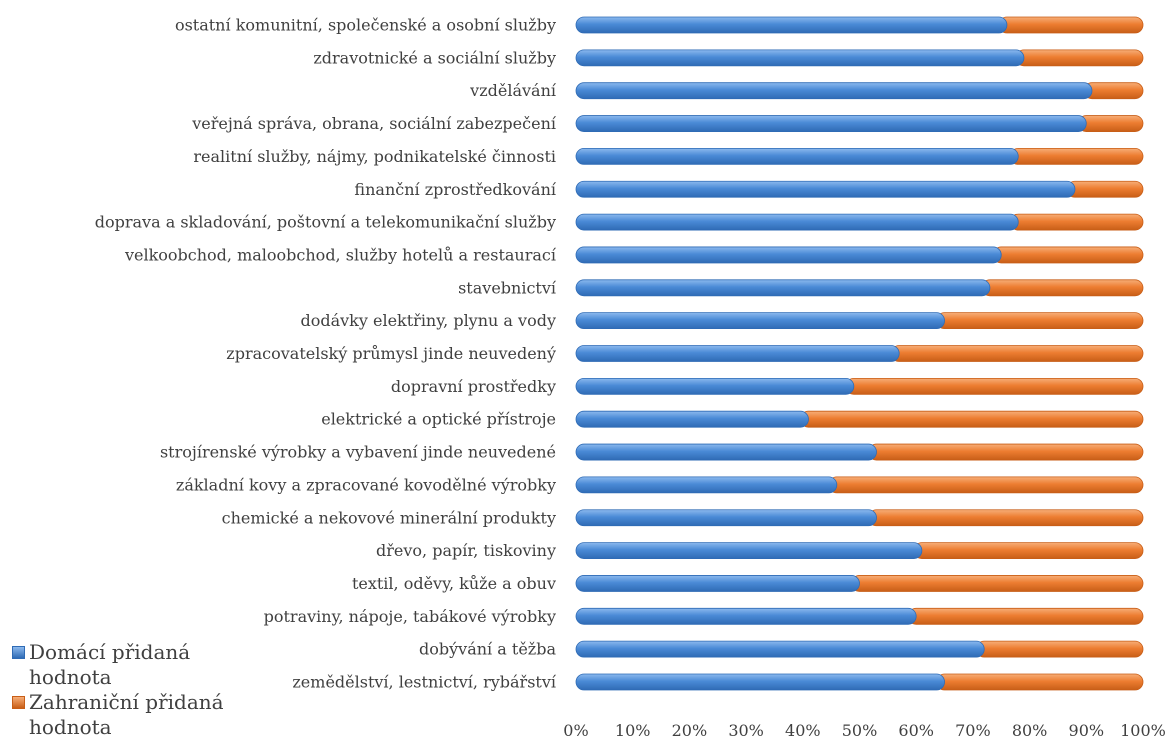  What do you see at coordinates (513, 90) in the screenshot?
I see `category-label: vzdělávání` at bounding box center [513, 90].